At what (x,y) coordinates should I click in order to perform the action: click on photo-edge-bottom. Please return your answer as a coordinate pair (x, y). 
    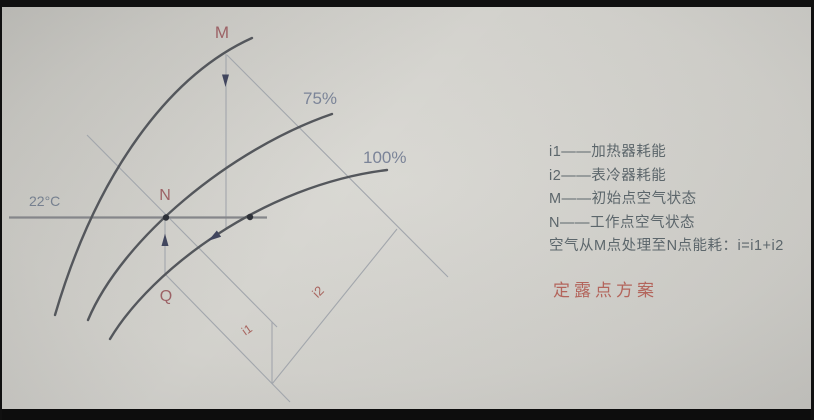
    Looking at the image, I should click on (407, 414).